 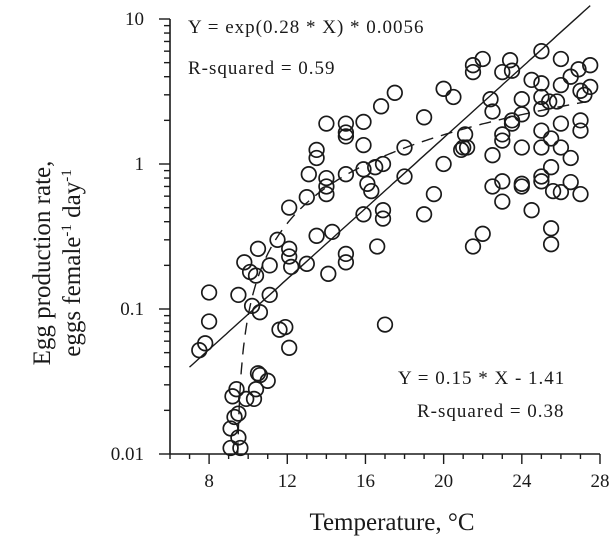 What do you see at coordinates (127, 454) in the screenshot?
I see `y-tick-label: 0.01` at bounding box center [127, 454].